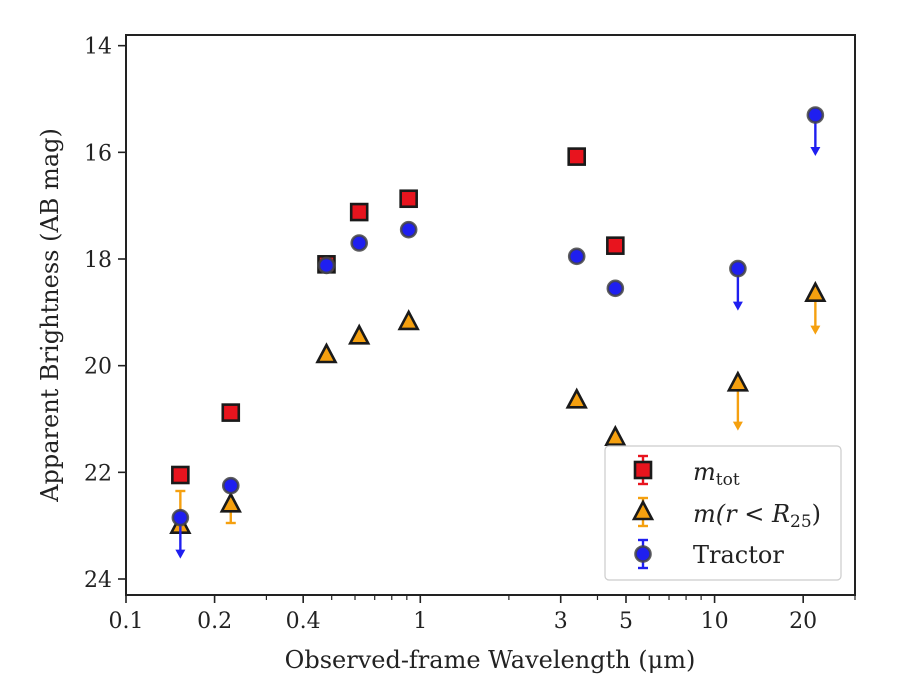  Describe the element at coordinates (105, 314) in the screenshot. I see `y-axis: 14 16 18 20 22 24` at that location.